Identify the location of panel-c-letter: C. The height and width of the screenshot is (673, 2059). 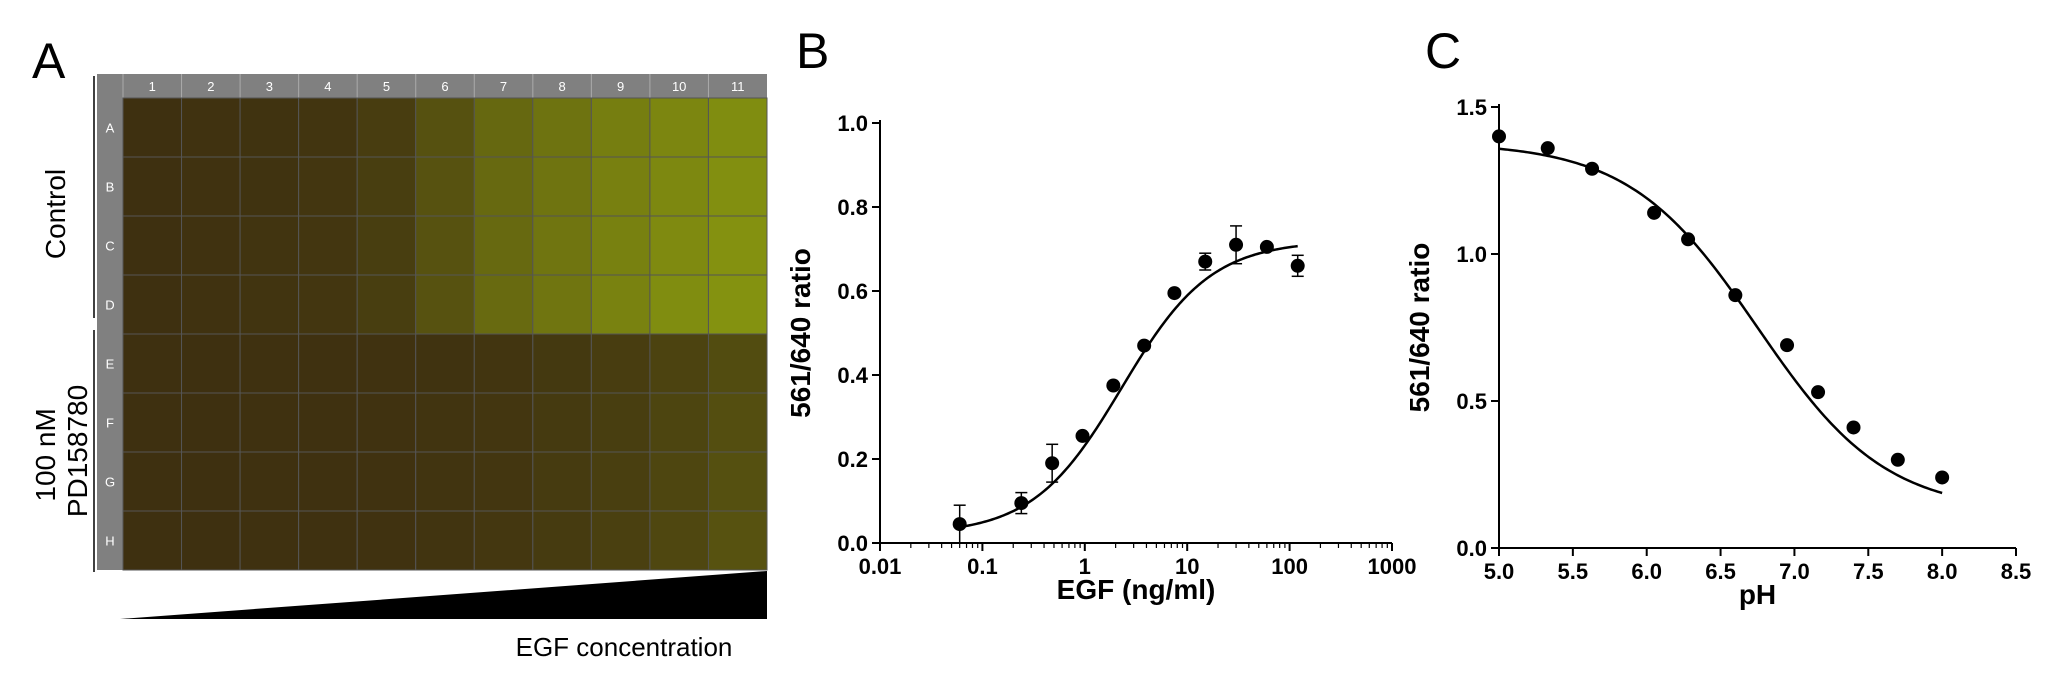
(1443, 51).